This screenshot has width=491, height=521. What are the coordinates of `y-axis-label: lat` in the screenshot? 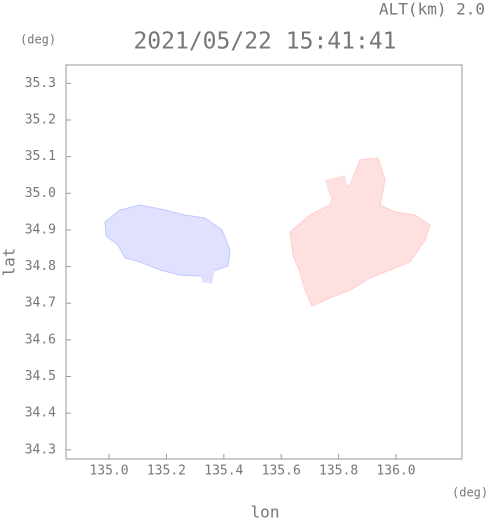 It's located at (9, 262).